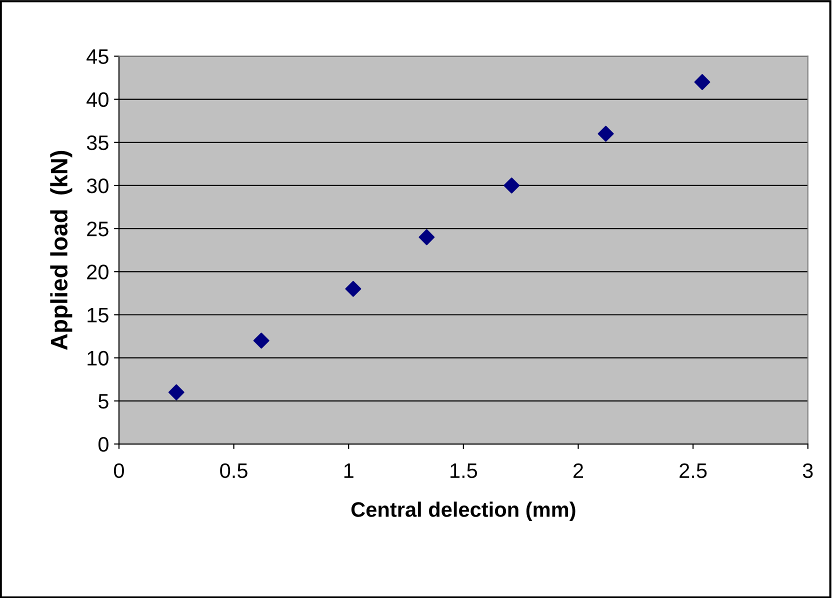  Describe the element at coordinates (464, 471) in the screenshot. I see `x-tick-label: 1.5` at that location.